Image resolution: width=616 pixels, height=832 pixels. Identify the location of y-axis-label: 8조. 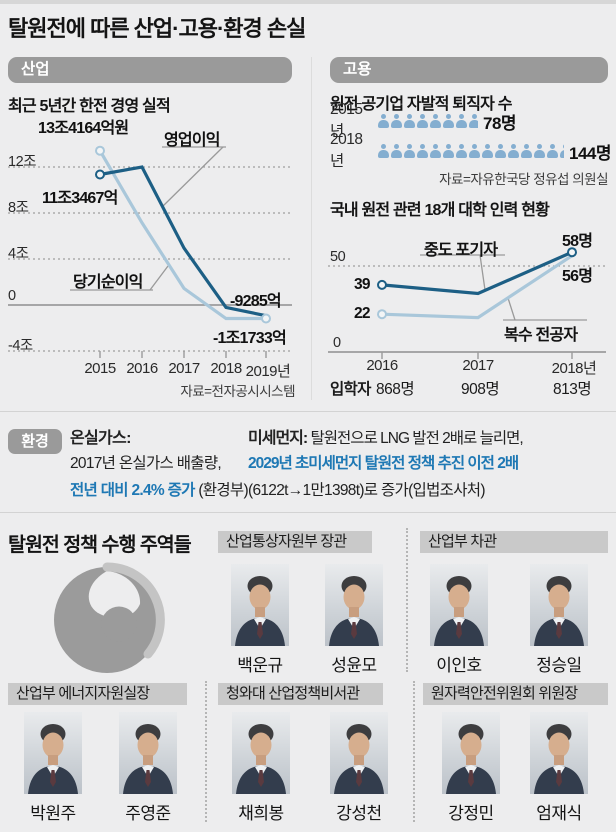
(18, 208).